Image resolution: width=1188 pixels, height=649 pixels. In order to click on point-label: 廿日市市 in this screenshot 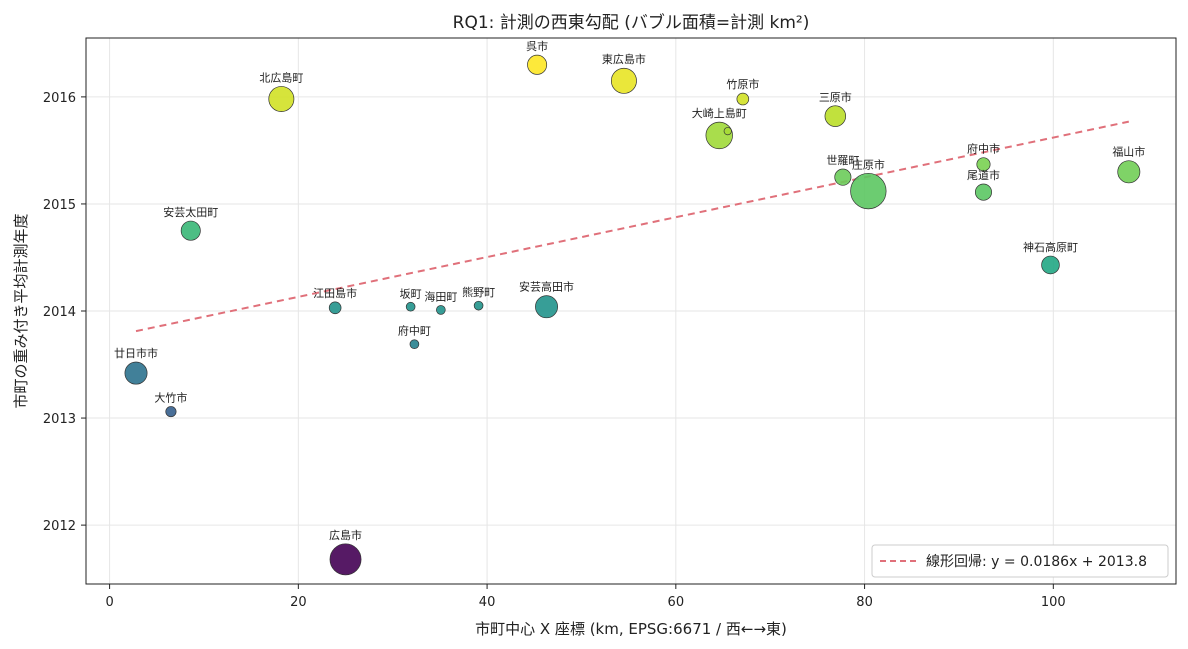, I will do `click(136, 353)`.